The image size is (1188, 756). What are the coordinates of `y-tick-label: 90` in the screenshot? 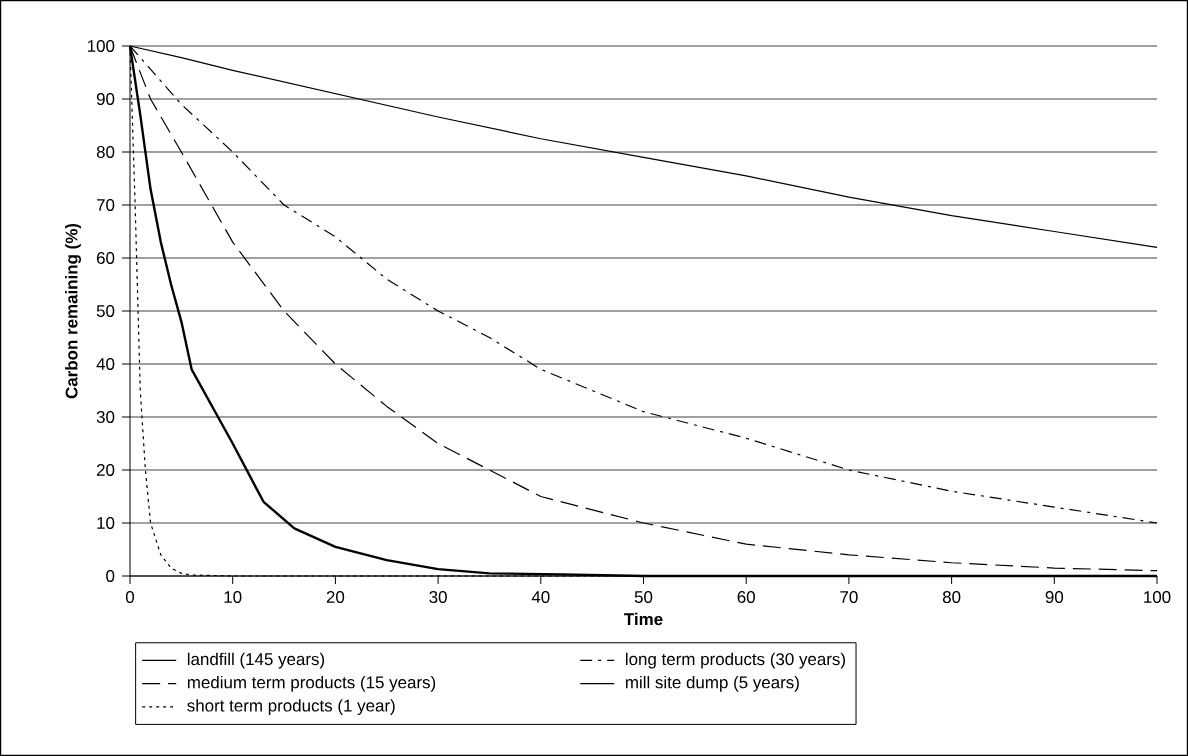 It's located at (105, 99).